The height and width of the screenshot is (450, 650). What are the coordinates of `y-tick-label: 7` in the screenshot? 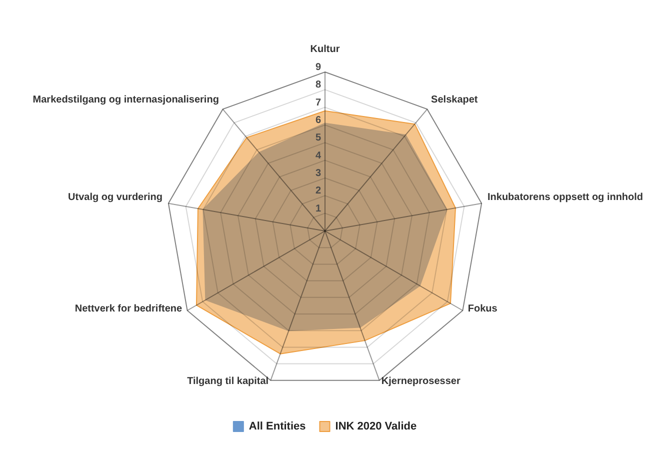 It's located at (318, 102).